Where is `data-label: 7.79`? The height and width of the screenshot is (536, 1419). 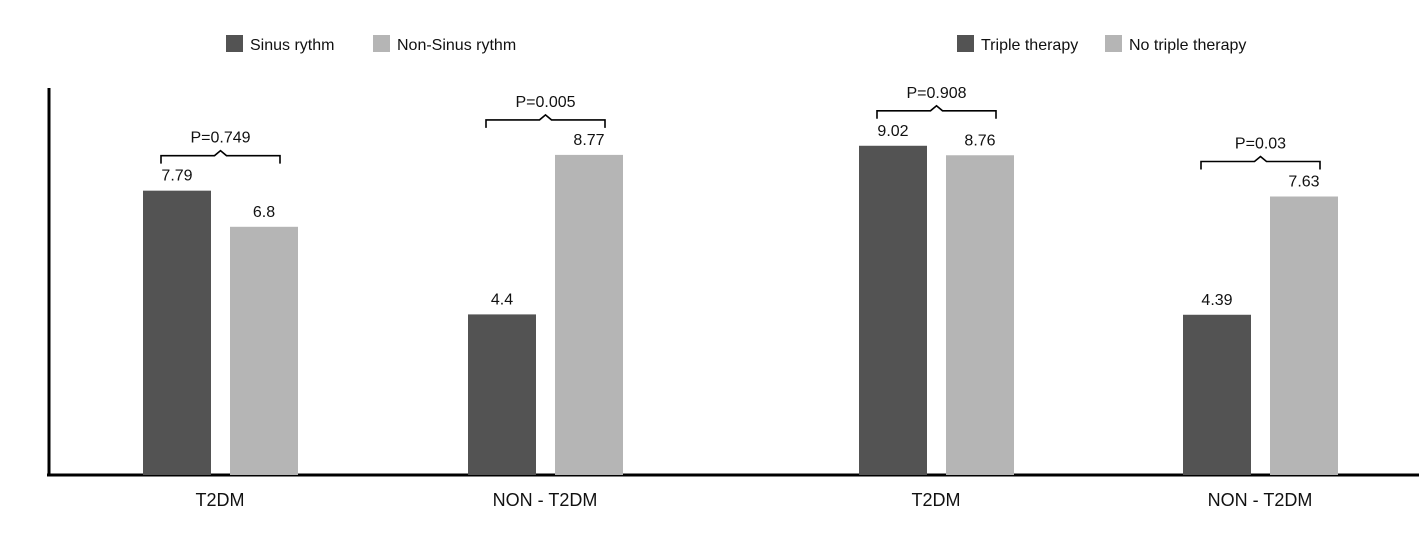 data-label: 7.79 is located at coordinates (176, 176).